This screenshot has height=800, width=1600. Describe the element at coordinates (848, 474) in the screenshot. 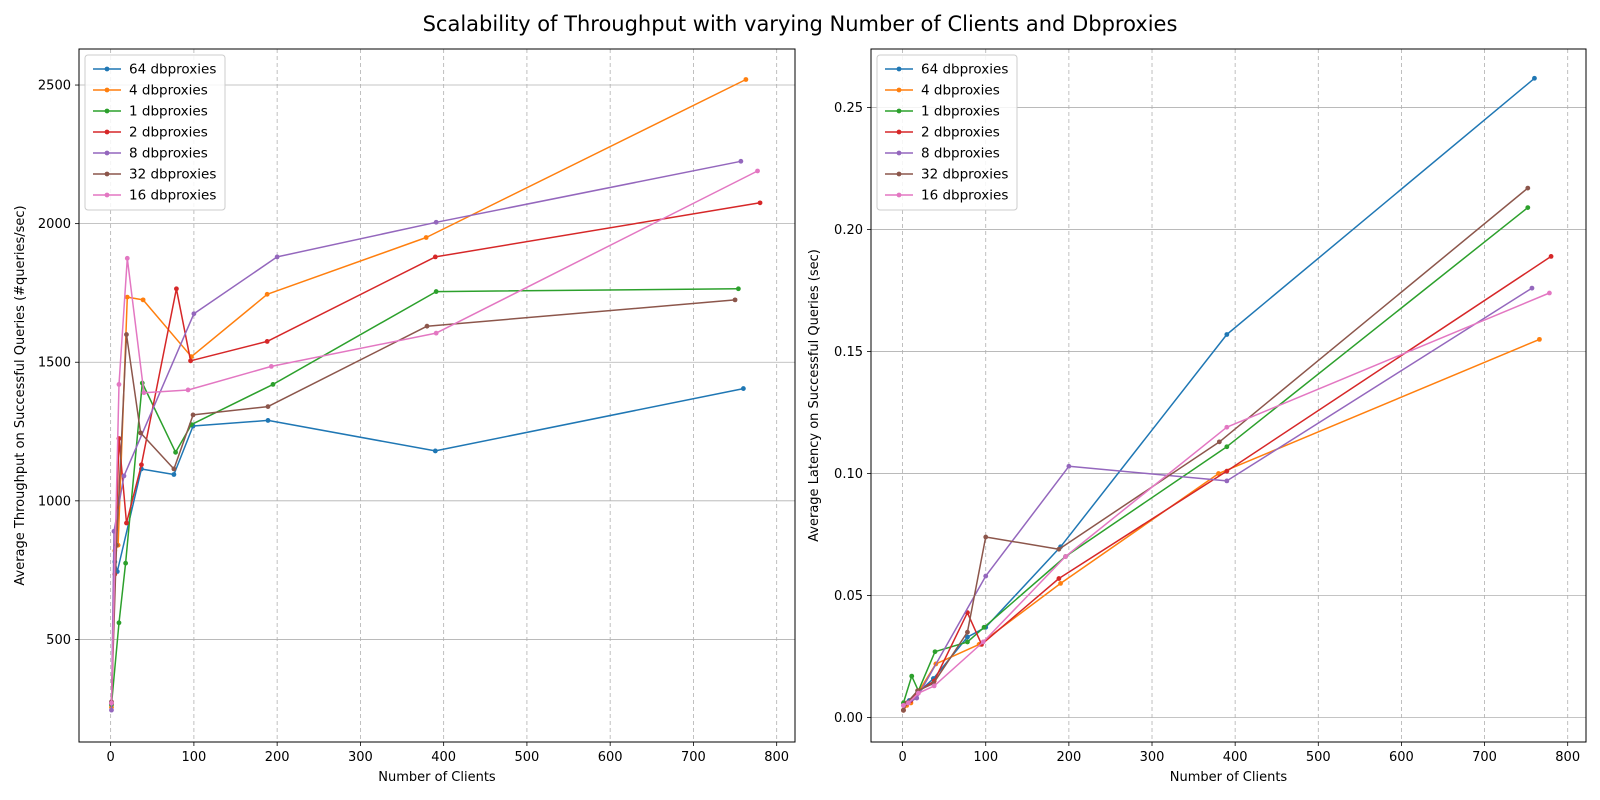

I see `y-tick-label: 0.10` at that location.